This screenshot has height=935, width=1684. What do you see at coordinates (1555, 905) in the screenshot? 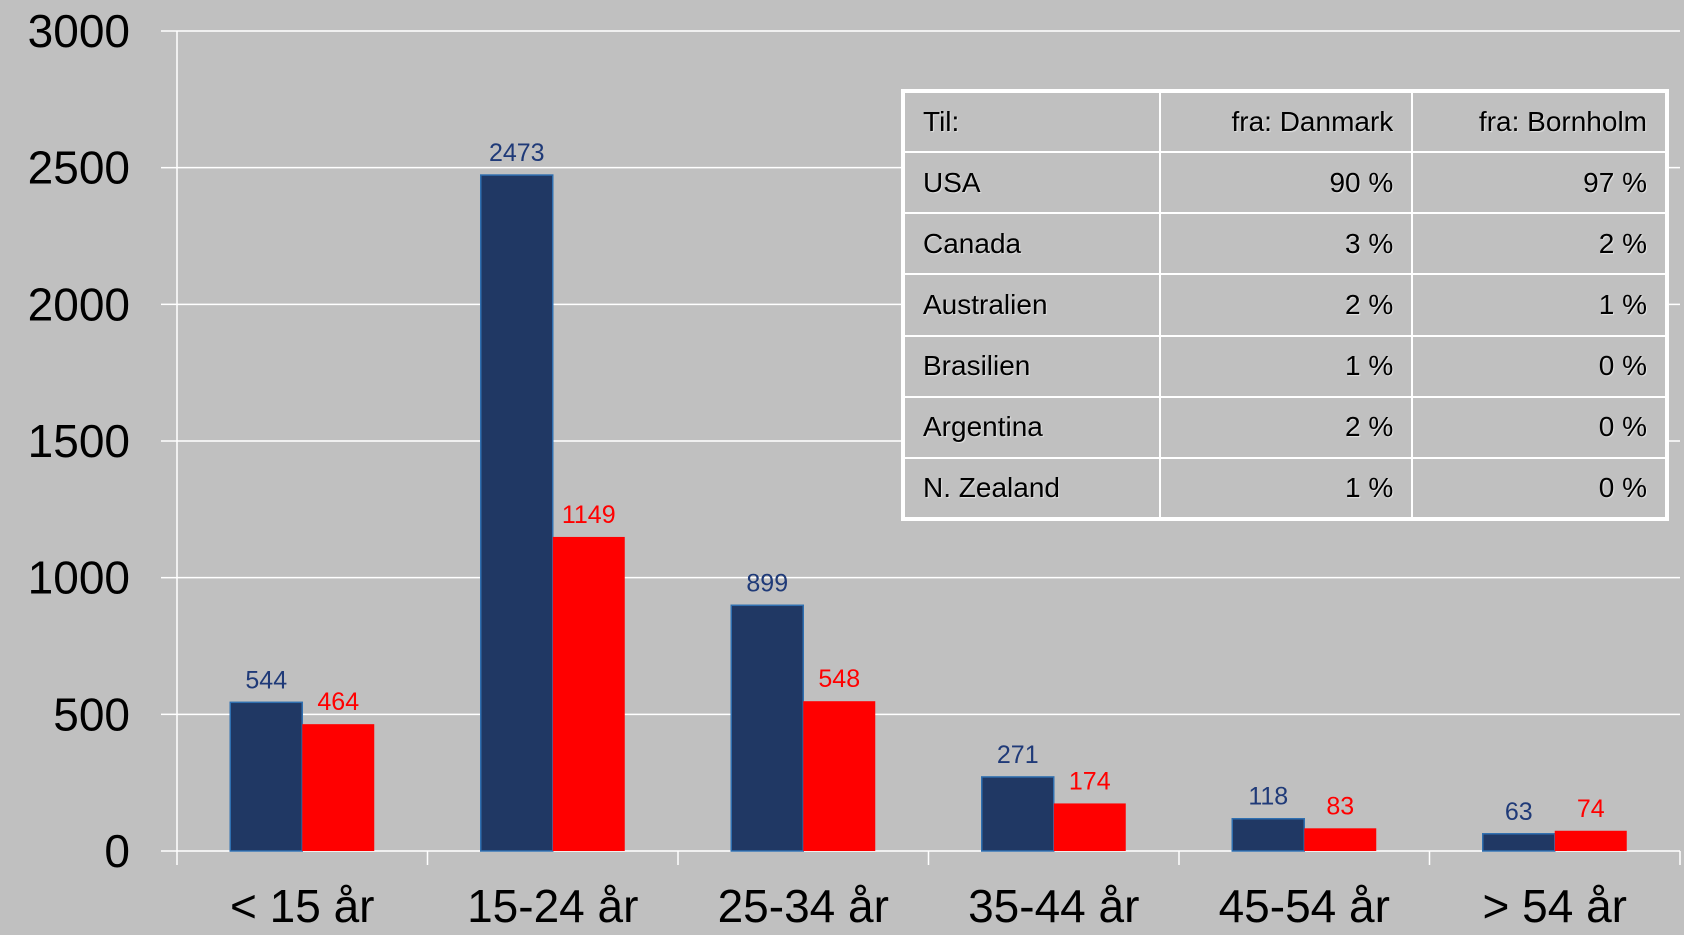
I see `x-tick-label: > 54 år` at bounding box center [1555, 905].